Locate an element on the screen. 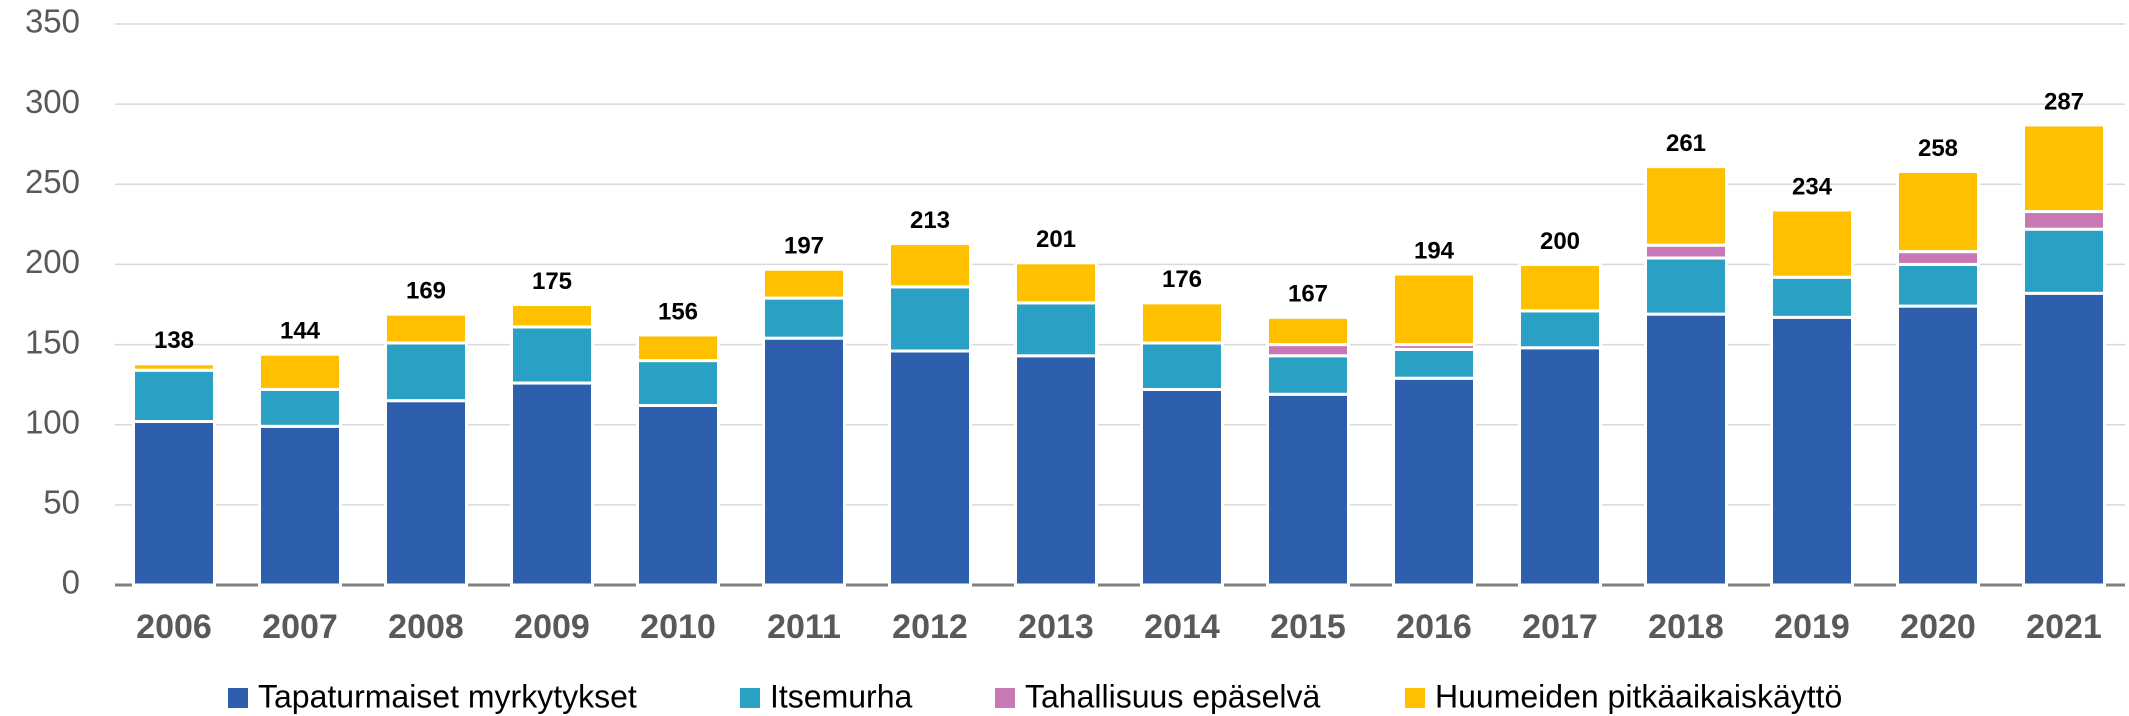  y-tick-label: 150 is located at coordinates (52, 341).